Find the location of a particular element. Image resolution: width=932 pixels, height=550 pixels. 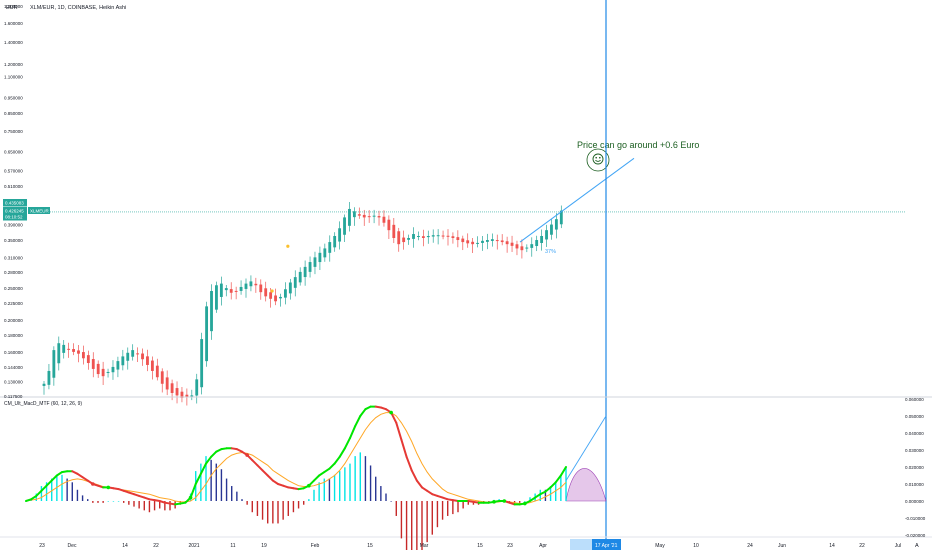

forecast-trend-line is located at coordinates (577, 200).